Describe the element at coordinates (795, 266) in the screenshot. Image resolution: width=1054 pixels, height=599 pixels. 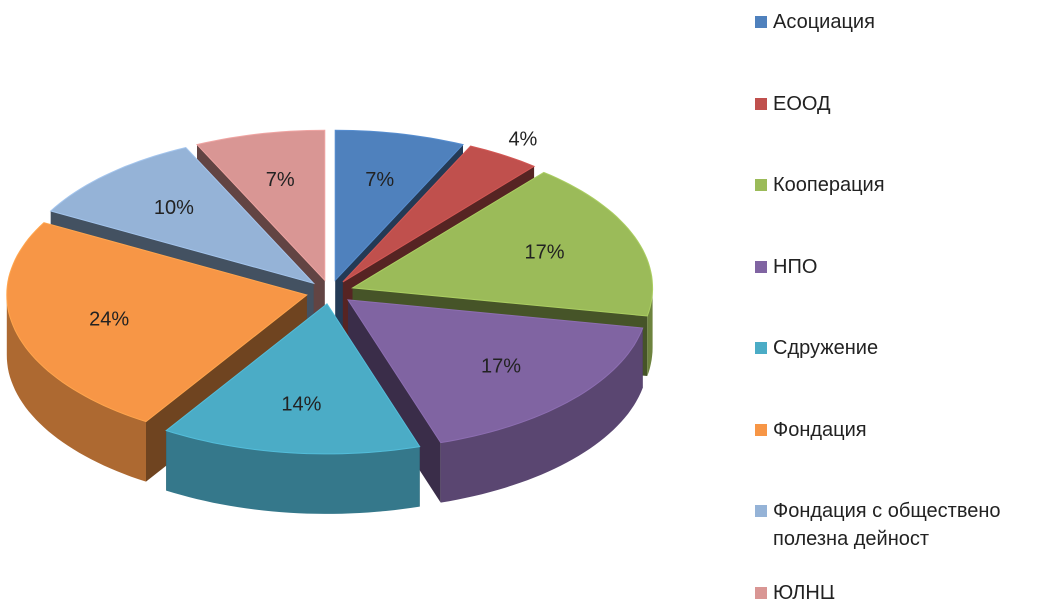
I see `legend-label: НПО` at that location.